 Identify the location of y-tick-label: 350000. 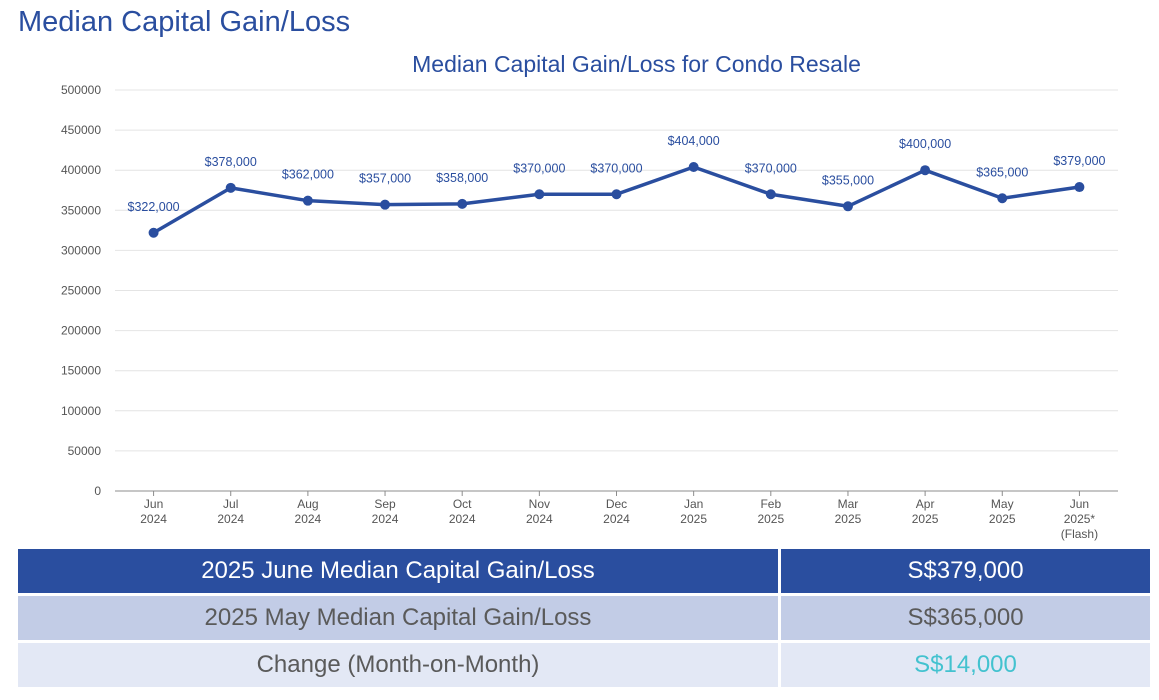
(81, 210).